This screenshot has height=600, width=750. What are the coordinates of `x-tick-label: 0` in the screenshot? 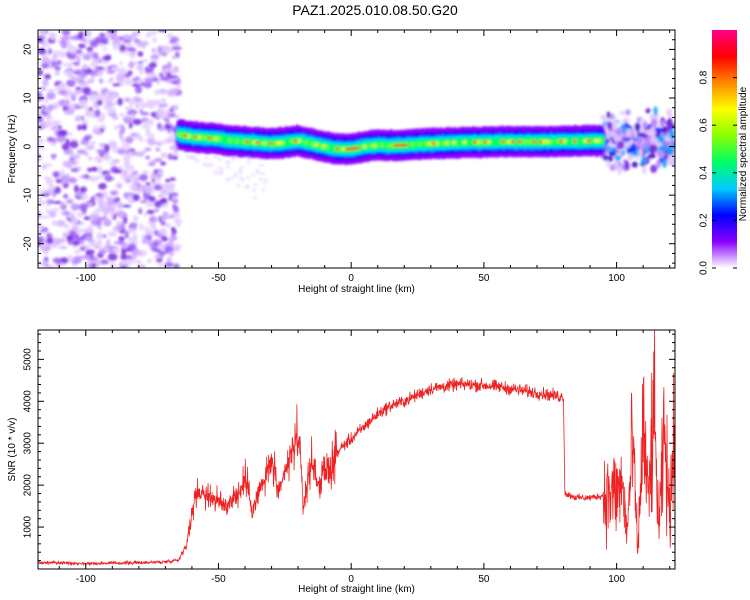 It's located at (351, 278).